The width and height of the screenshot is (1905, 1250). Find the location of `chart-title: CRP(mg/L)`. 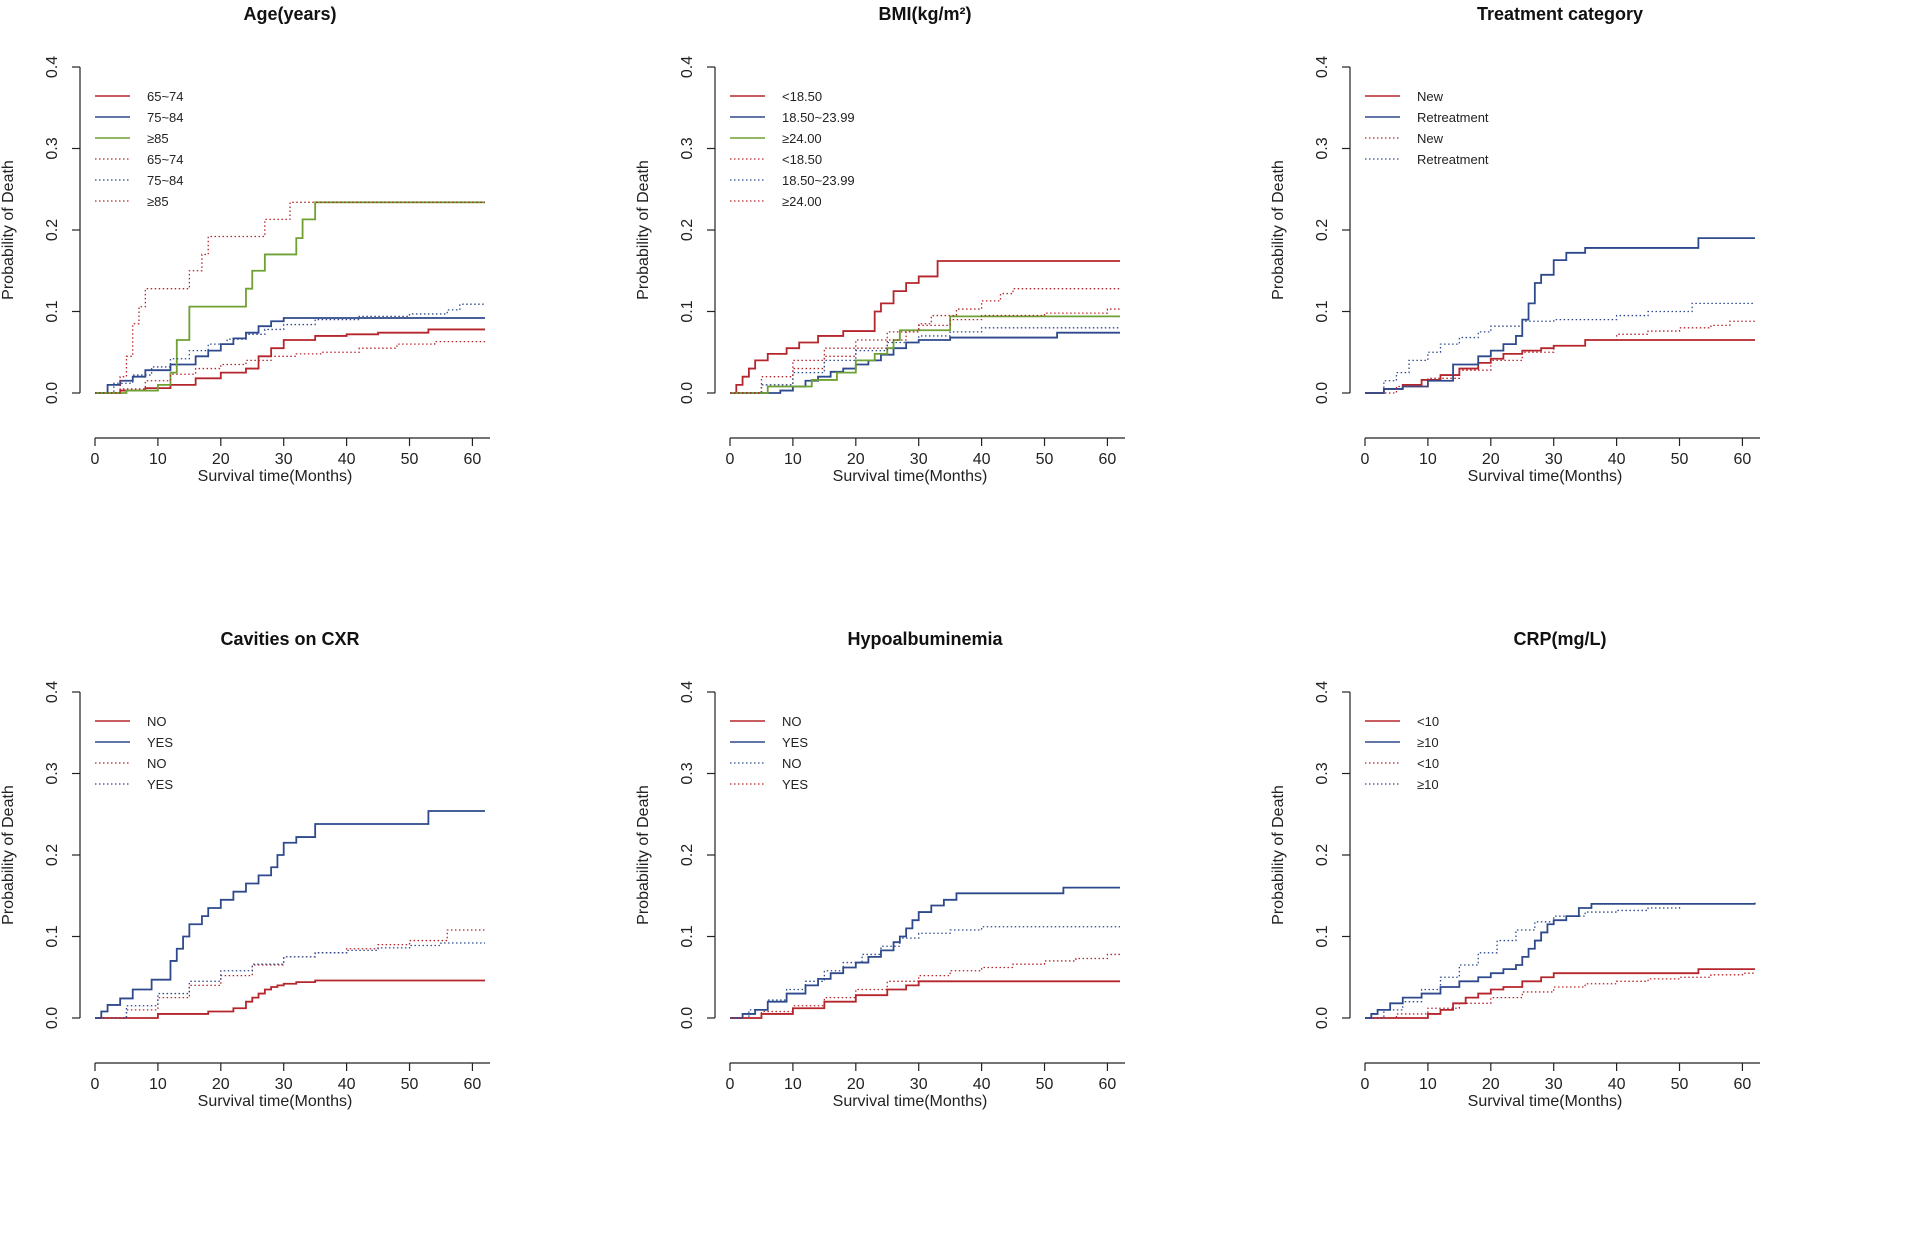

chart-title: CRP(mg/L) is located at coordinates (1560, 639).